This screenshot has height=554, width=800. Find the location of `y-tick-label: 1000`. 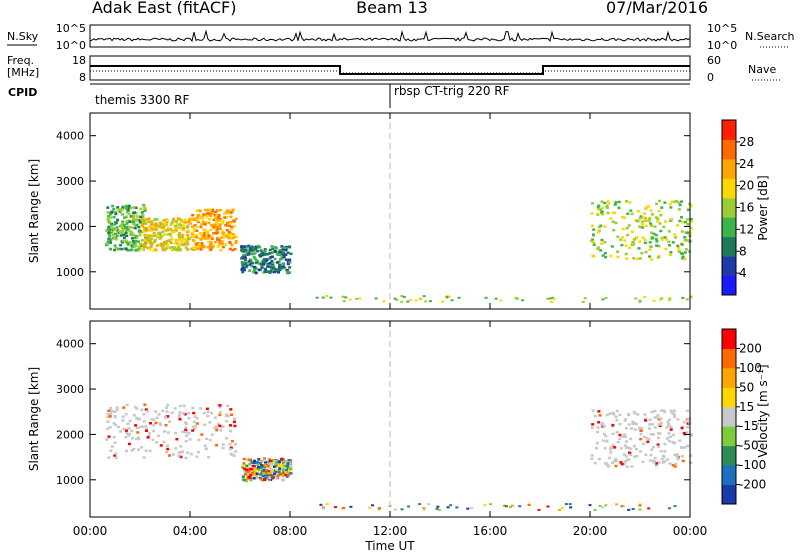

y-tick-label: 1000 is located at coordinates (70, 272).